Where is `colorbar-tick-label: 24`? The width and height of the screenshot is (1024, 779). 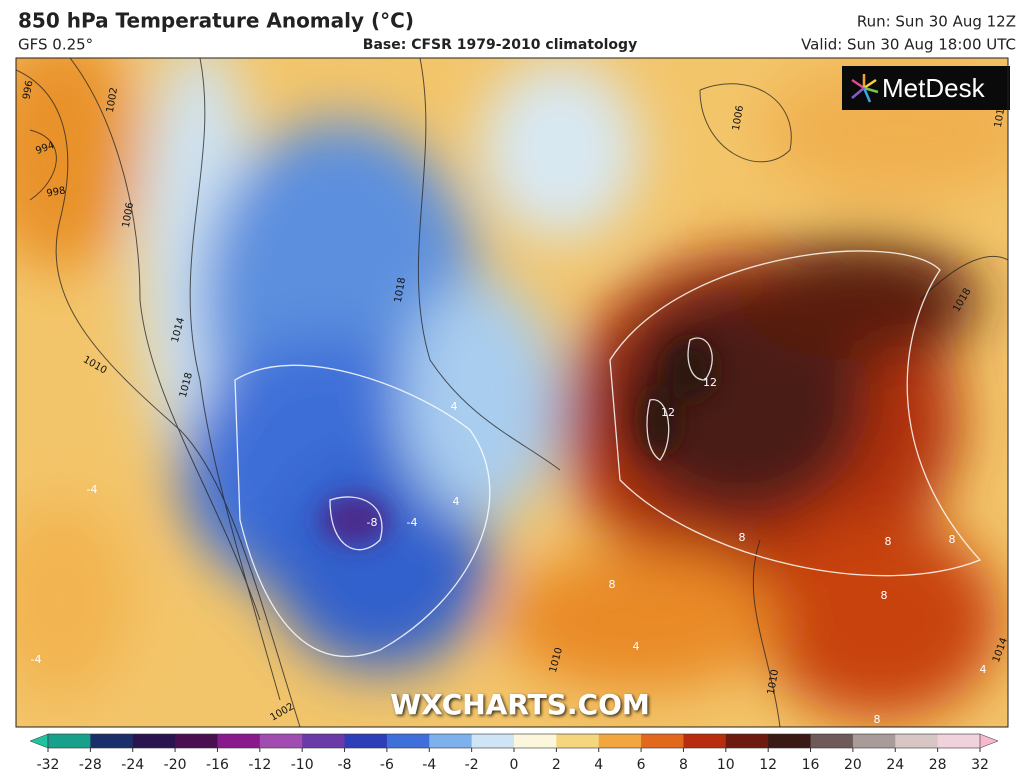
colorbar-tick-label: 24 is located at coordinates (895, 765).